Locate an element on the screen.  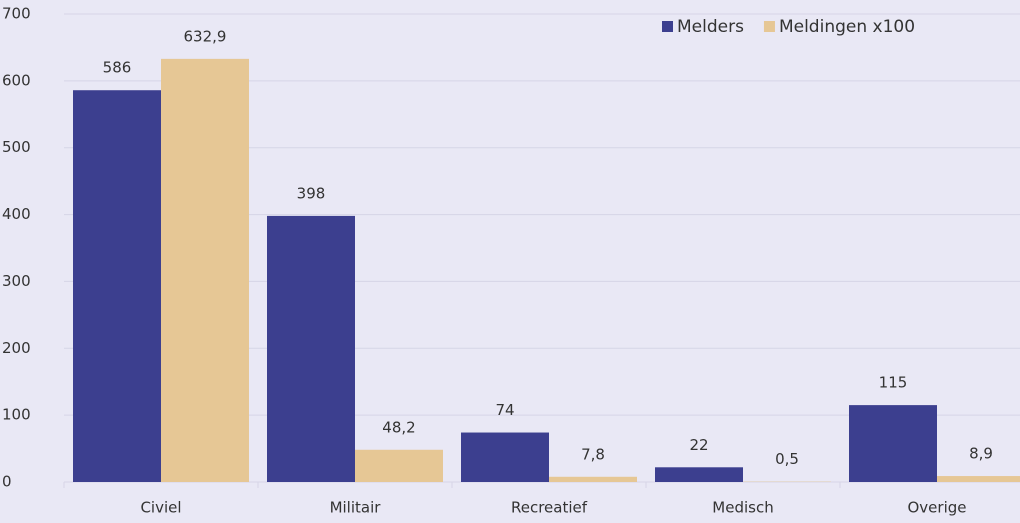
y-tick-label: 600 is located at coordinates (16, 80).